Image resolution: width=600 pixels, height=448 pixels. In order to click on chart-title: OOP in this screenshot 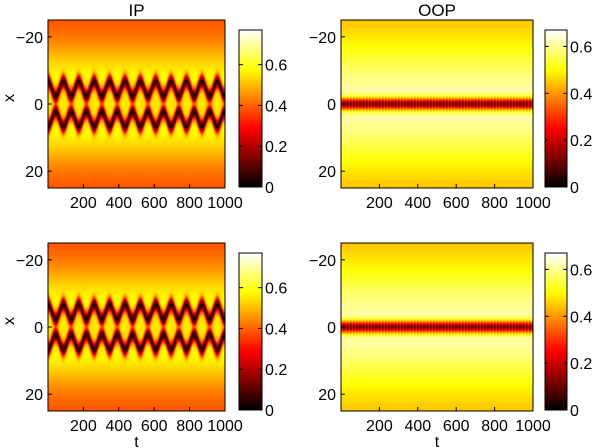, I will do `click(437, 10)`.